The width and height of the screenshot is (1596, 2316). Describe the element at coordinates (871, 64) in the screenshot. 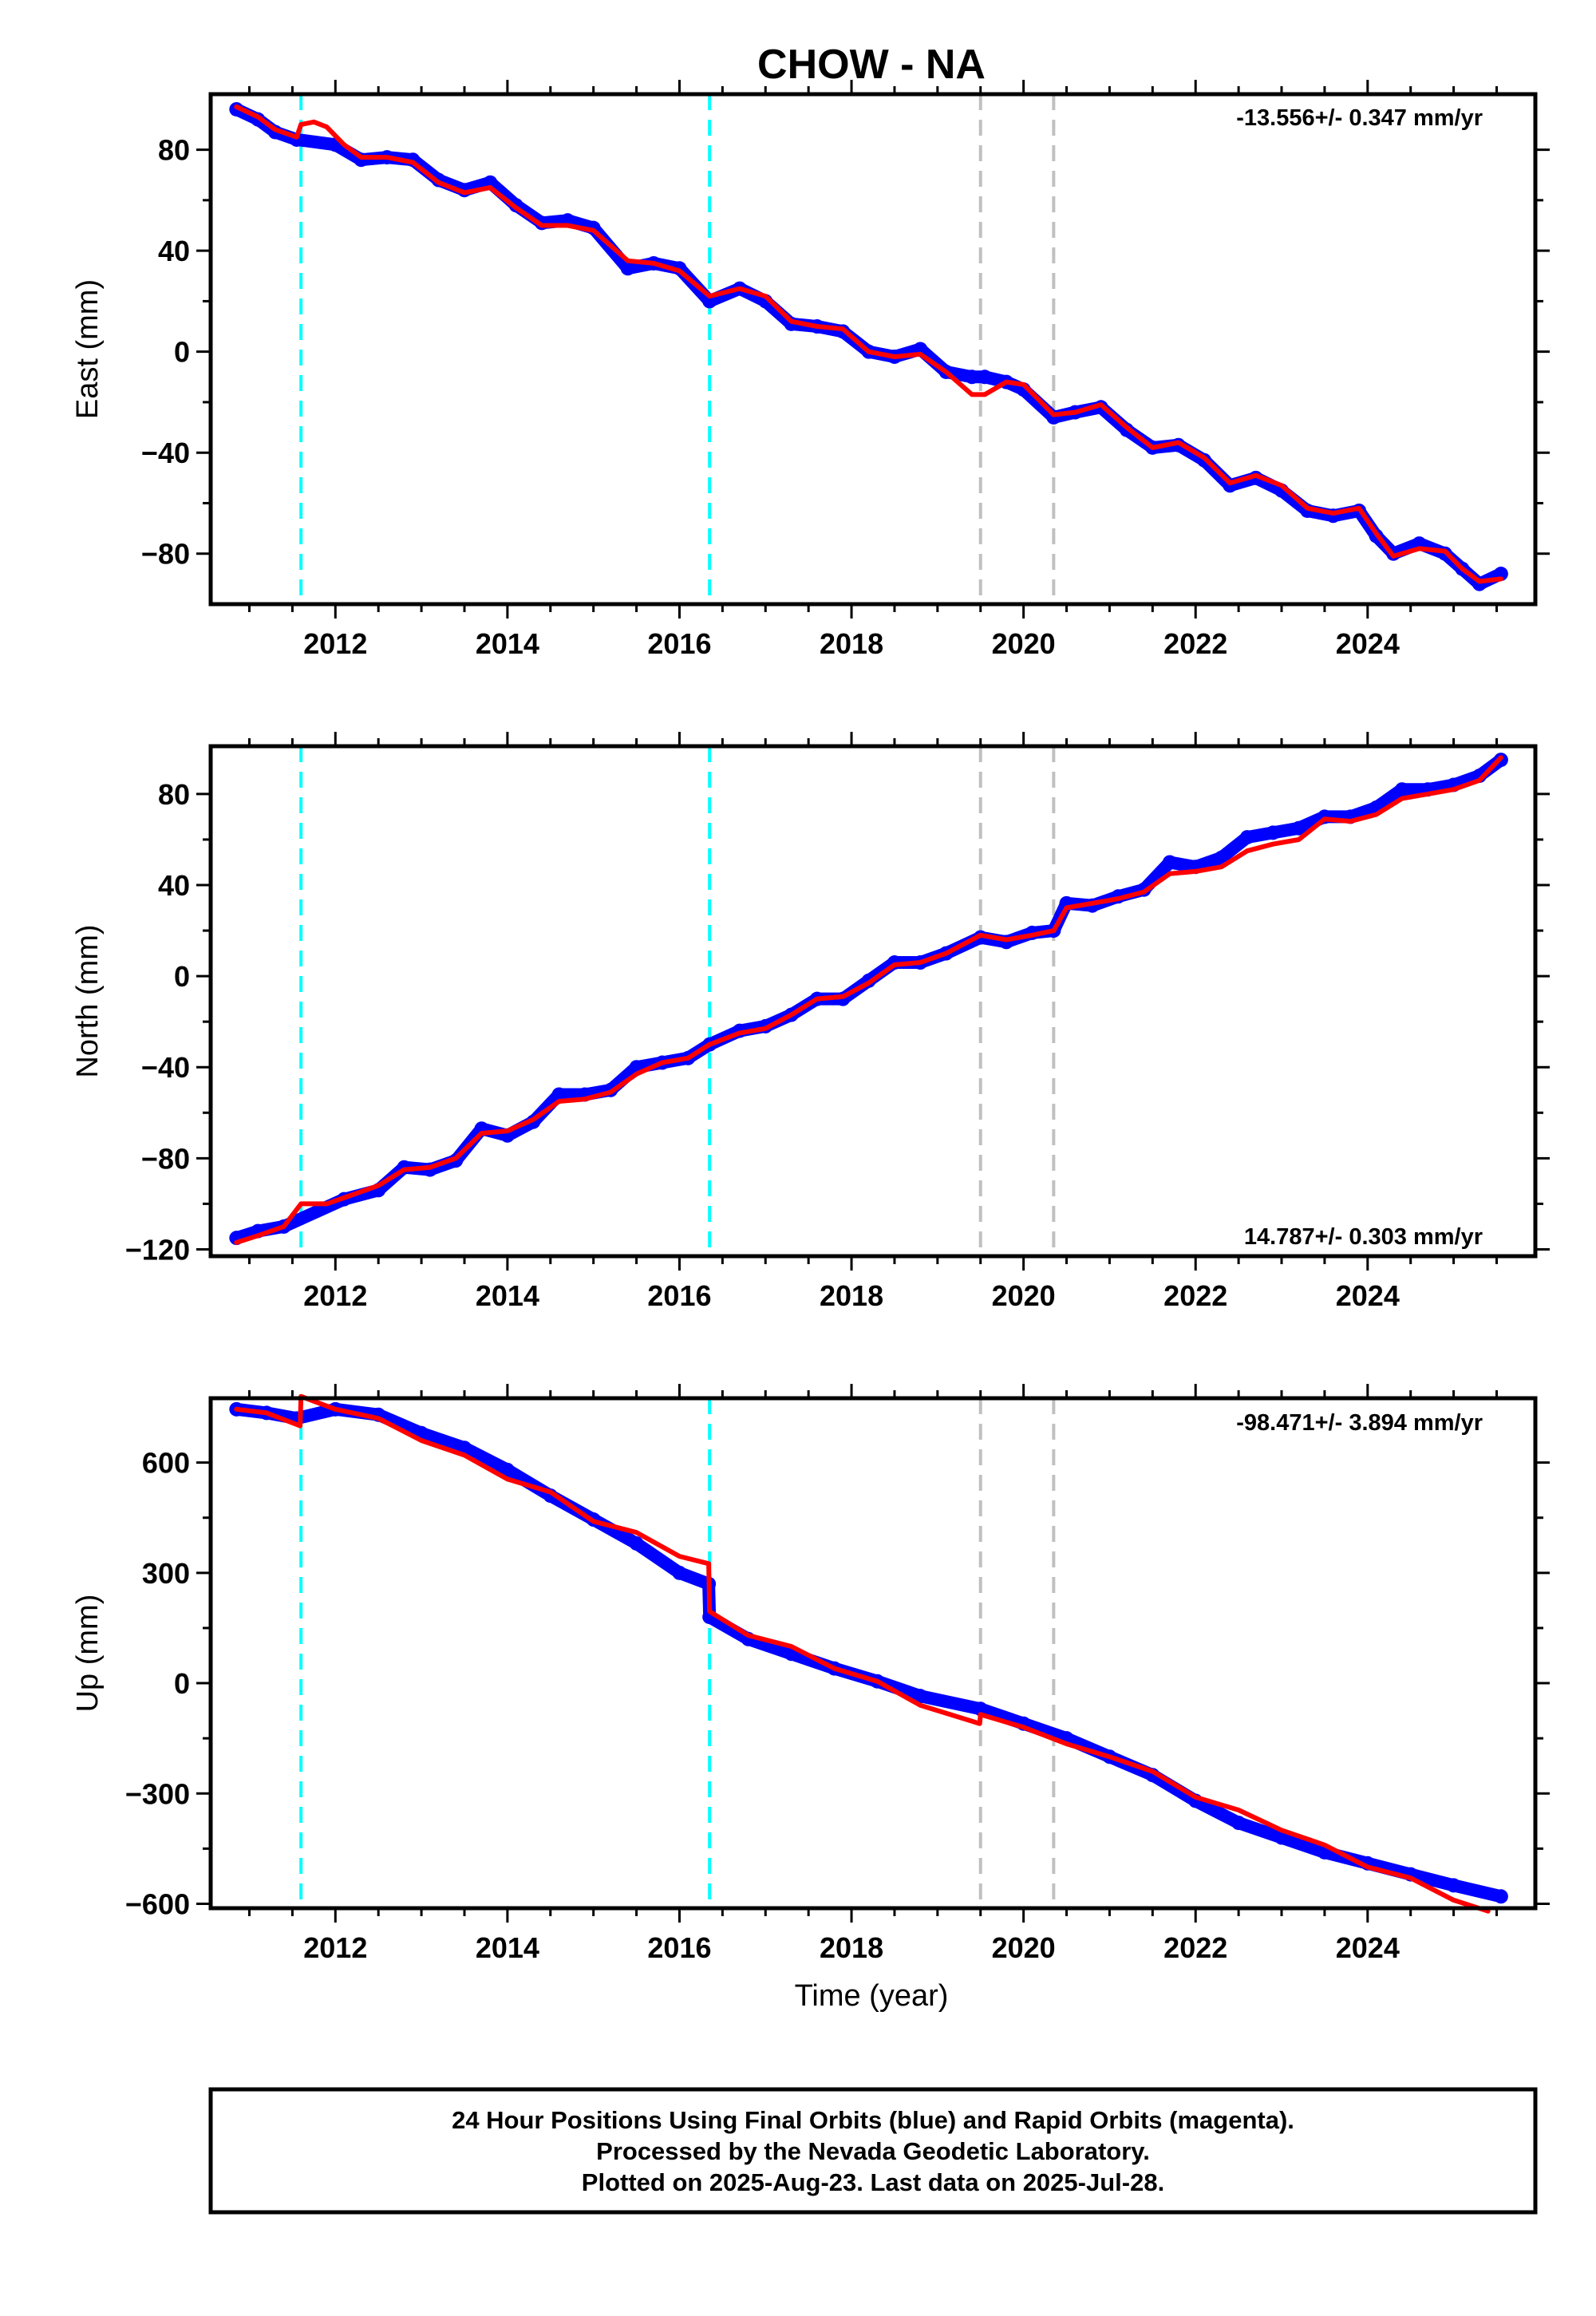

I see `chart-title: CHOW - NA` at that location.